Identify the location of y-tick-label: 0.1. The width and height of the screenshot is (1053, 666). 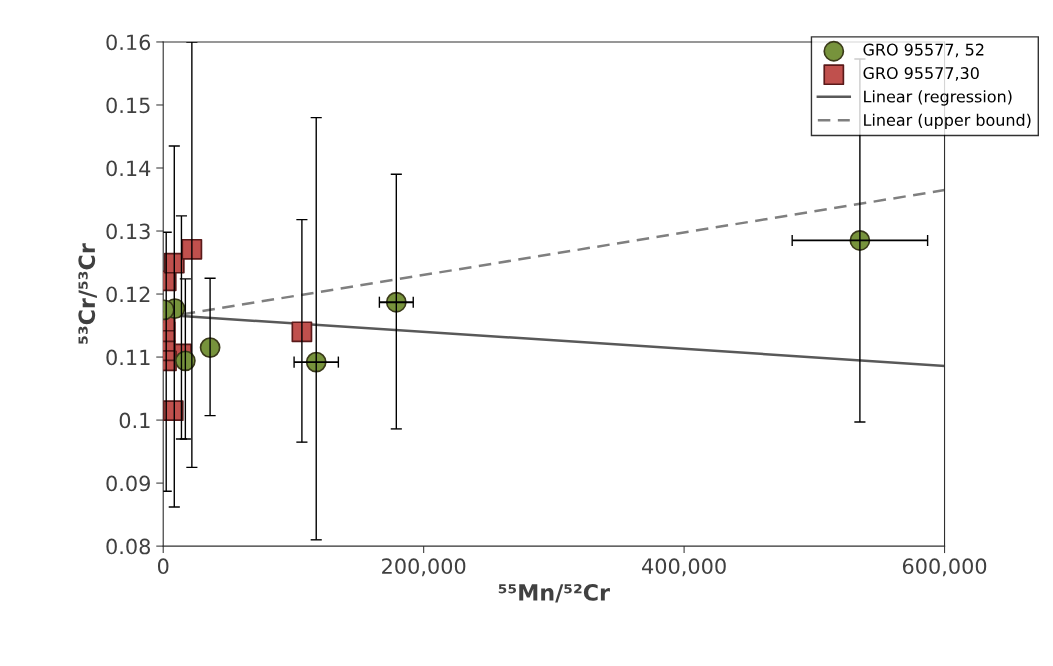
(134, 420).